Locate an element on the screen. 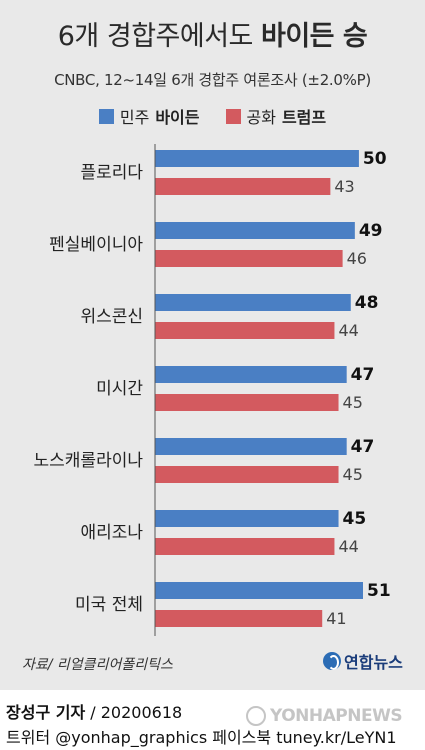 The width and height of the screenshot is (425, 750). data-label-democrat: 50 is located at coordinates (375, 159).